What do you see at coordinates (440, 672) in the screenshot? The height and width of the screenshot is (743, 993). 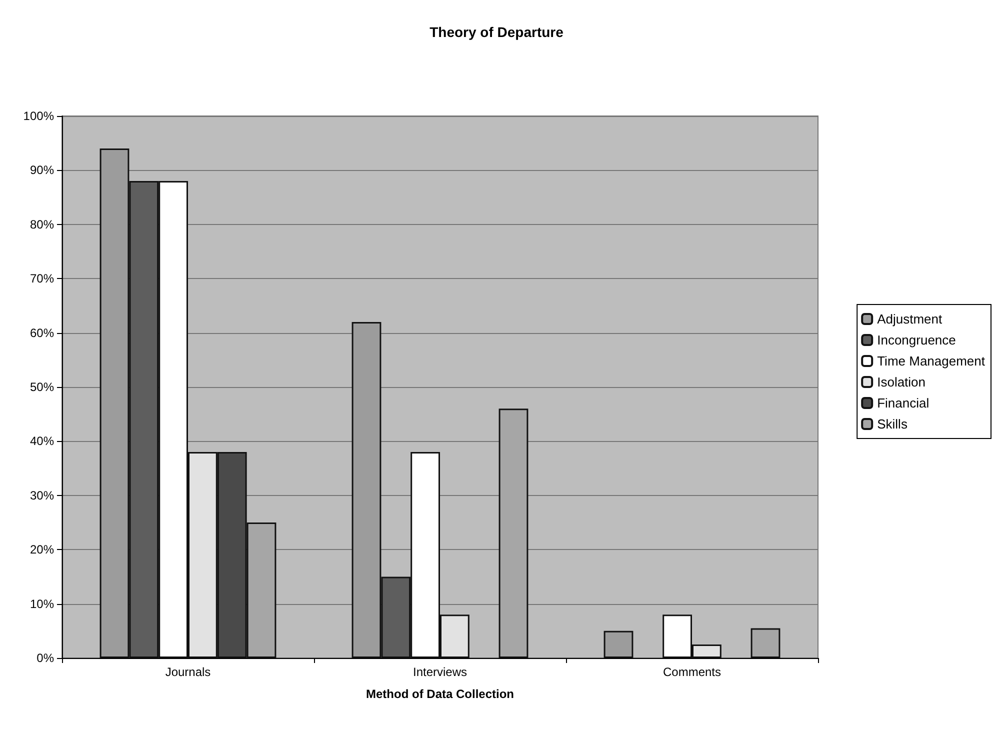 I see `x-tick-label: Interviews` at bounding box center [440, 672].